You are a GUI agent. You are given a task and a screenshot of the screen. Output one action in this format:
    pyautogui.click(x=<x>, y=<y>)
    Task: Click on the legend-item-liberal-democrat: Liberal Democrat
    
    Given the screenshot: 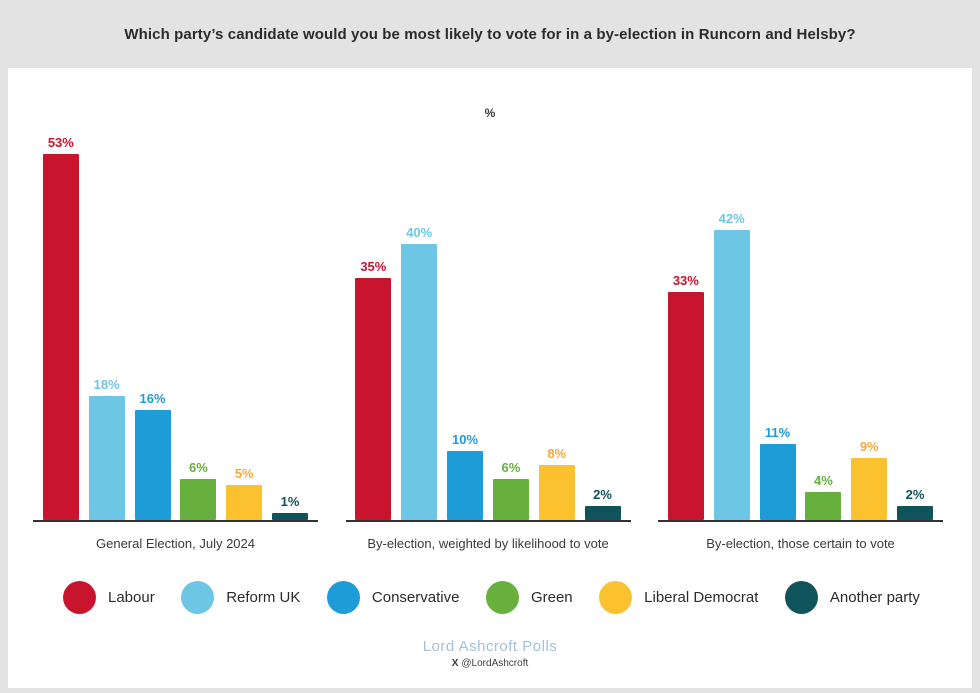 What is the action you would take?
    pyautogui.click(x=678, y=597)
    